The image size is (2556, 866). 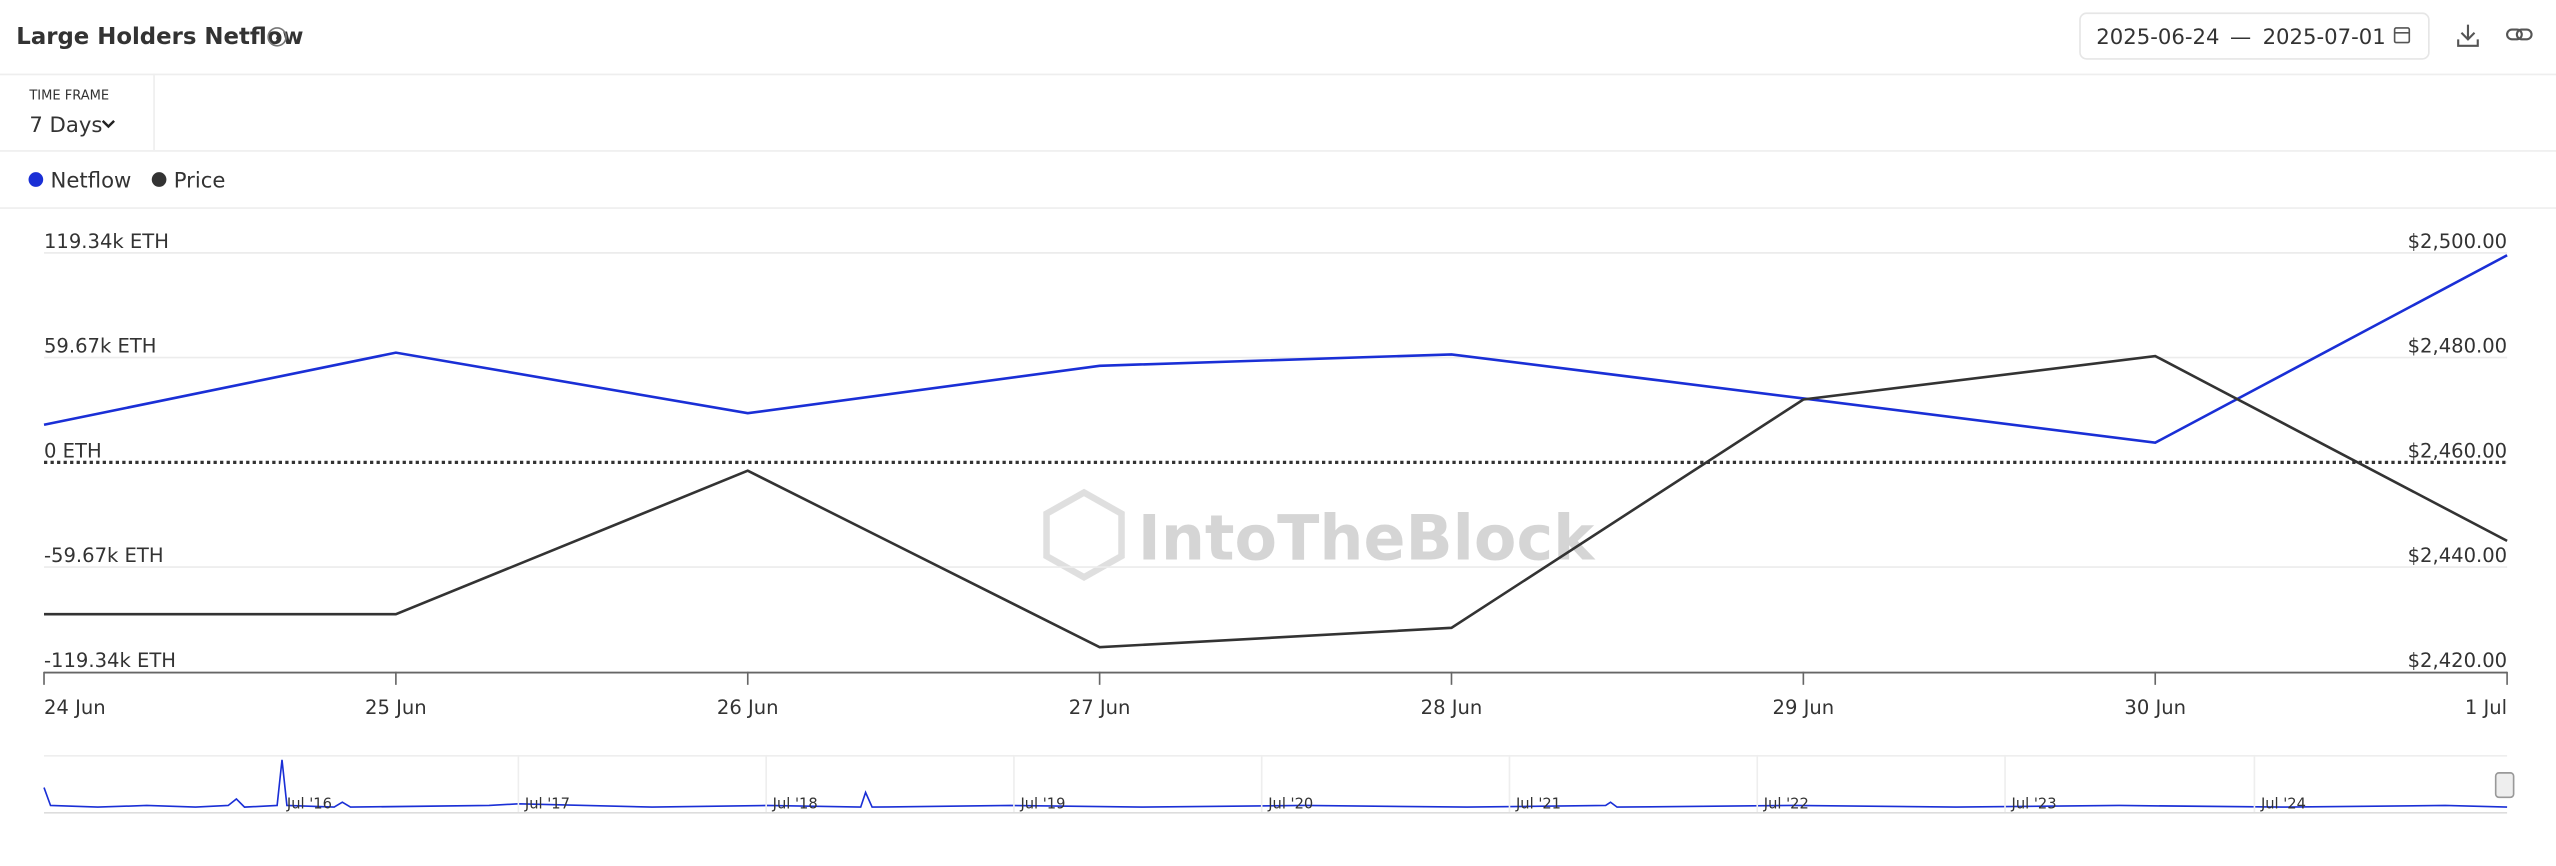 I want to click on y2-tick-label: $2,500.00, so click(x=2457, y=241).